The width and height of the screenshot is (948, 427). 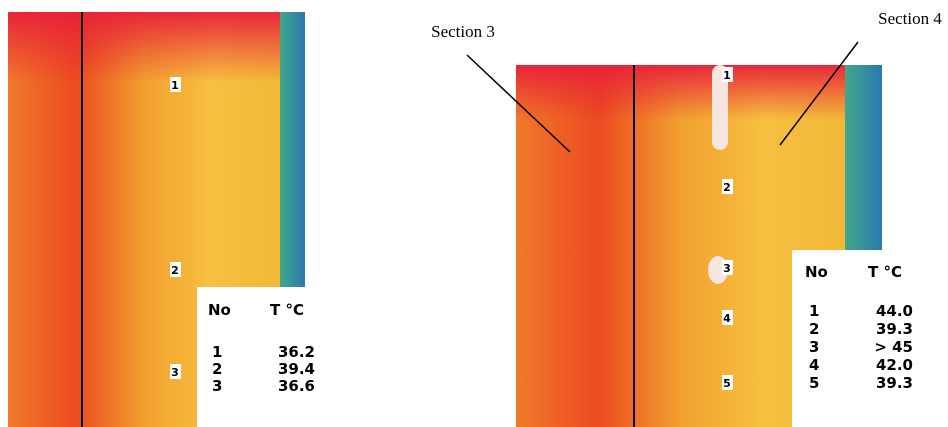 What do you see at coordinates (894, 365) in the screenshot?
I see `table-cell: 42.0` at bounding box center [894, 365].